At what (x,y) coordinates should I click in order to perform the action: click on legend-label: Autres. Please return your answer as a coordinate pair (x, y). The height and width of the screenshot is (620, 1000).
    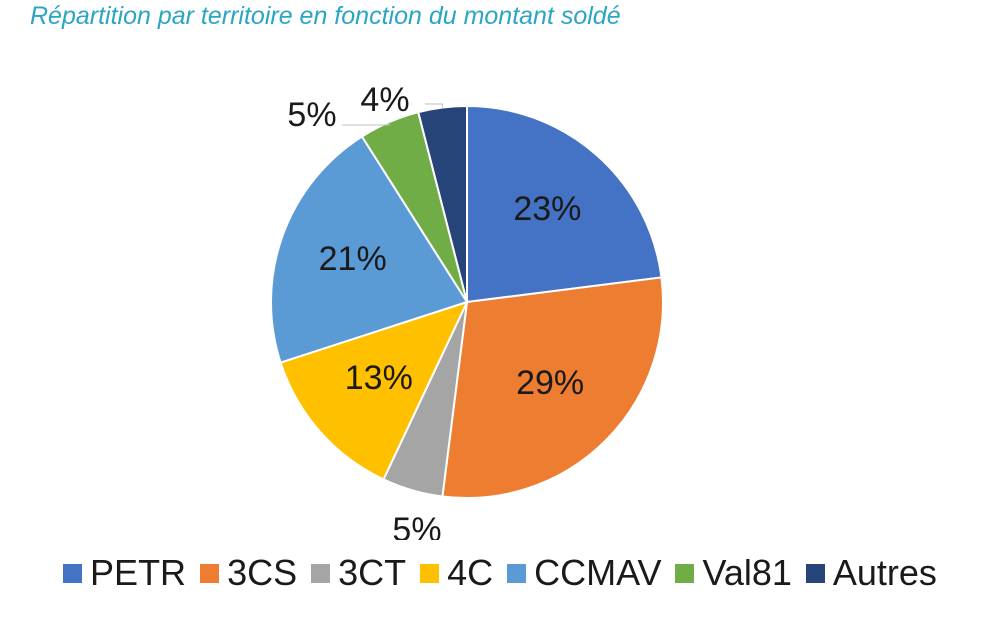
    Looking at the image, I should click on (884, 572).